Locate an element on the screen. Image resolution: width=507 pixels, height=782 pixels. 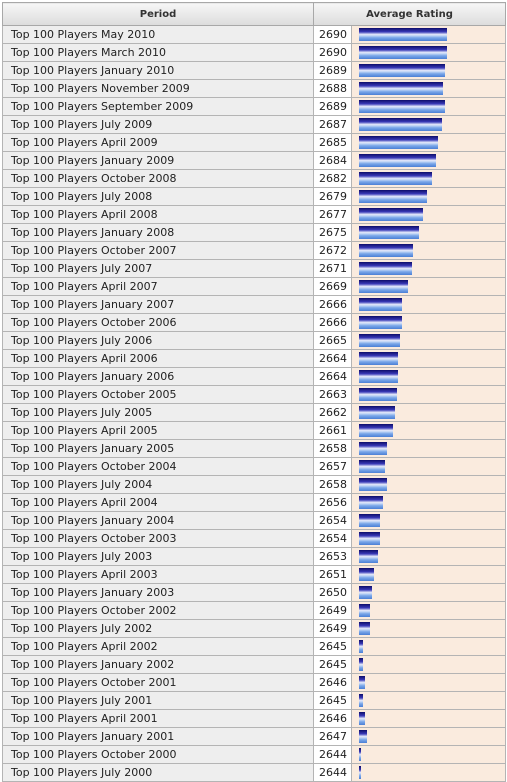
table-row: Top 100 Players April 2005 2661 is located at coordinates (254, 430).